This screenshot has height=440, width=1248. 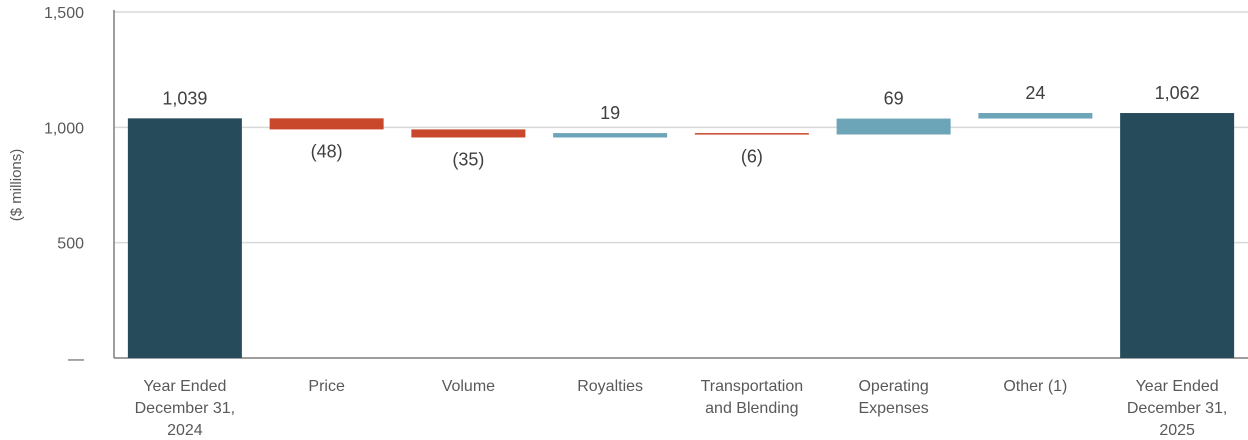 I want to click on category-label: and Blending, so click(x=751, y=408).